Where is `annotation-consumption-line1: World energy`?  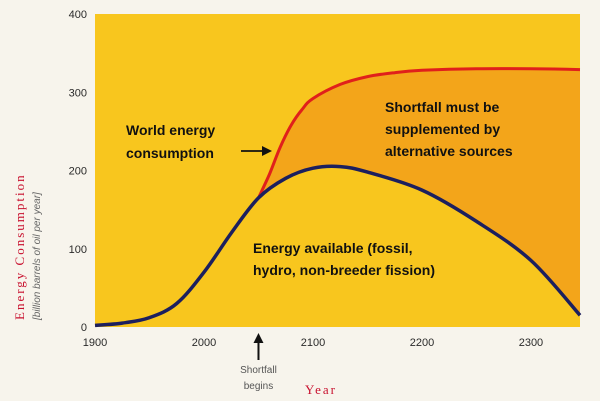
annotation-consumption-line1: World energy is located at coordinates (170, 130).